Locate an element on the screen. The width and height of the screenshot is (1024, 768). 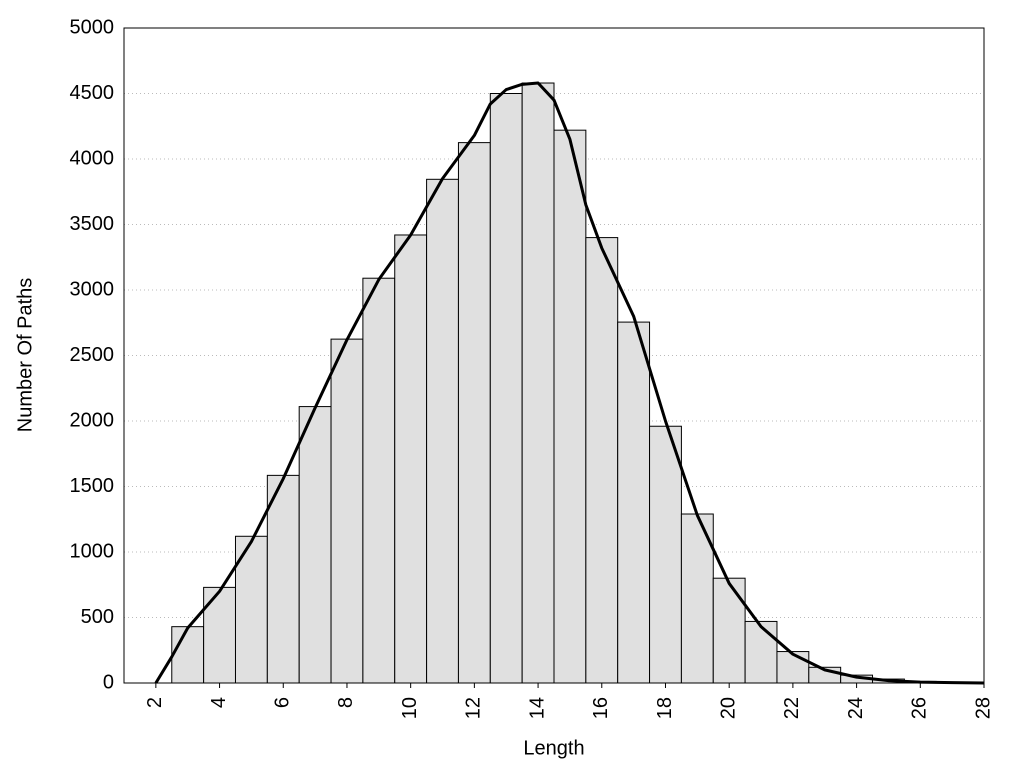
y-tick-label: 3000 is located at coordinates (92, 289).